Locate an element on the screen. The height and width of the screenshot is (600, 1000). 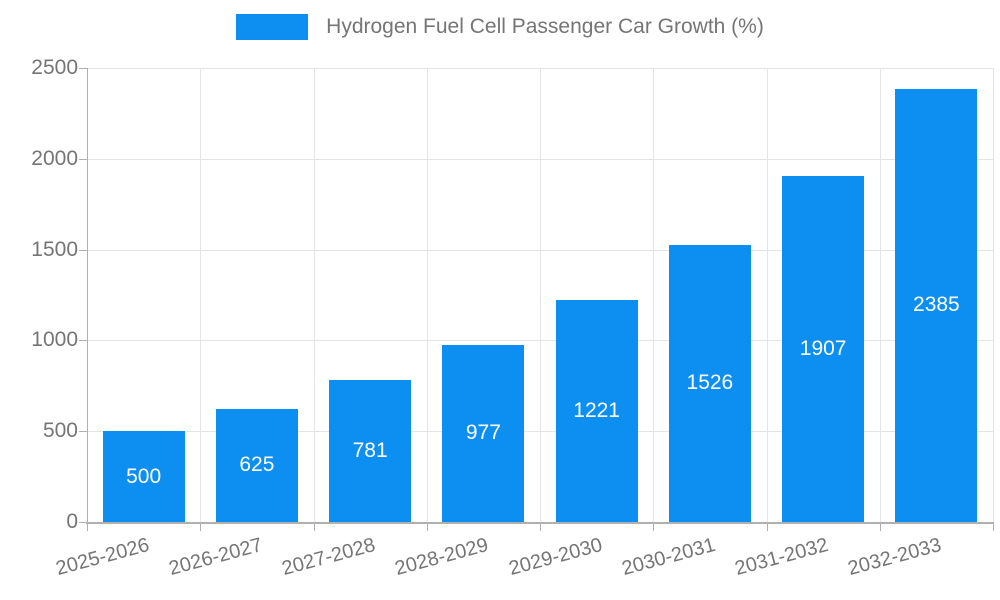
bar: 500 is located at coordinates (143, 476).